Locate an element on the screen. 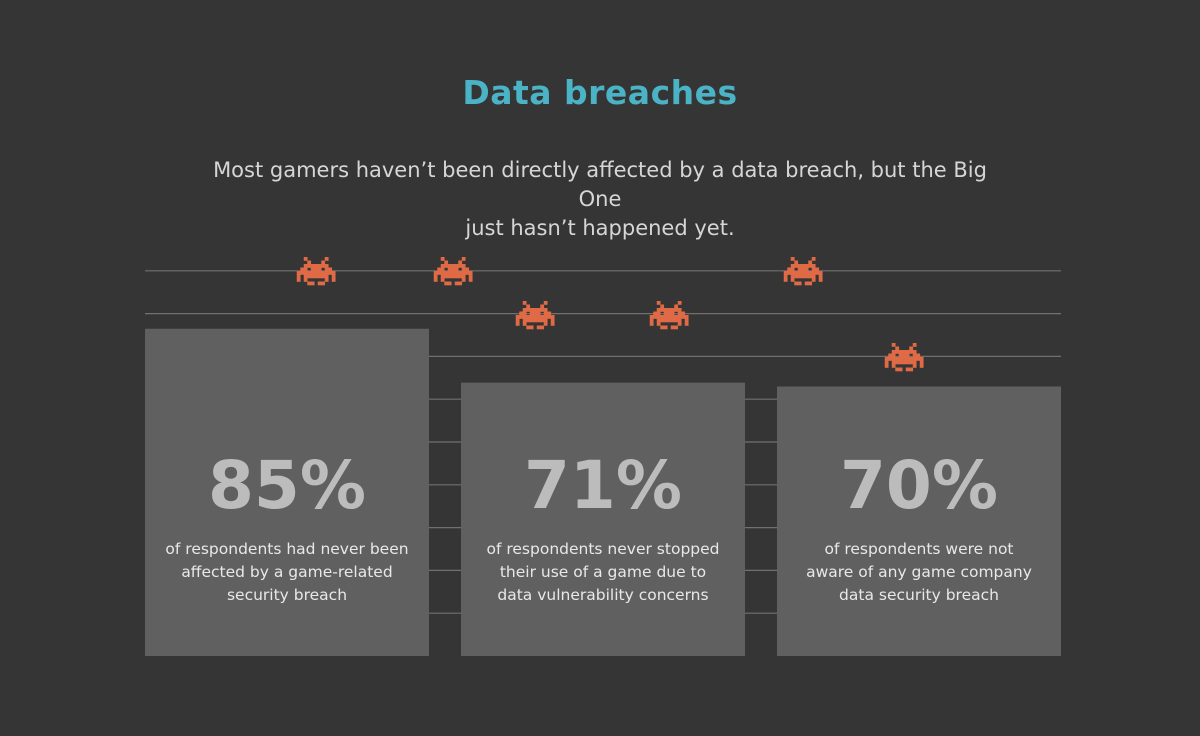  bar-value-label: 71% is located at coordinates (603, 485).